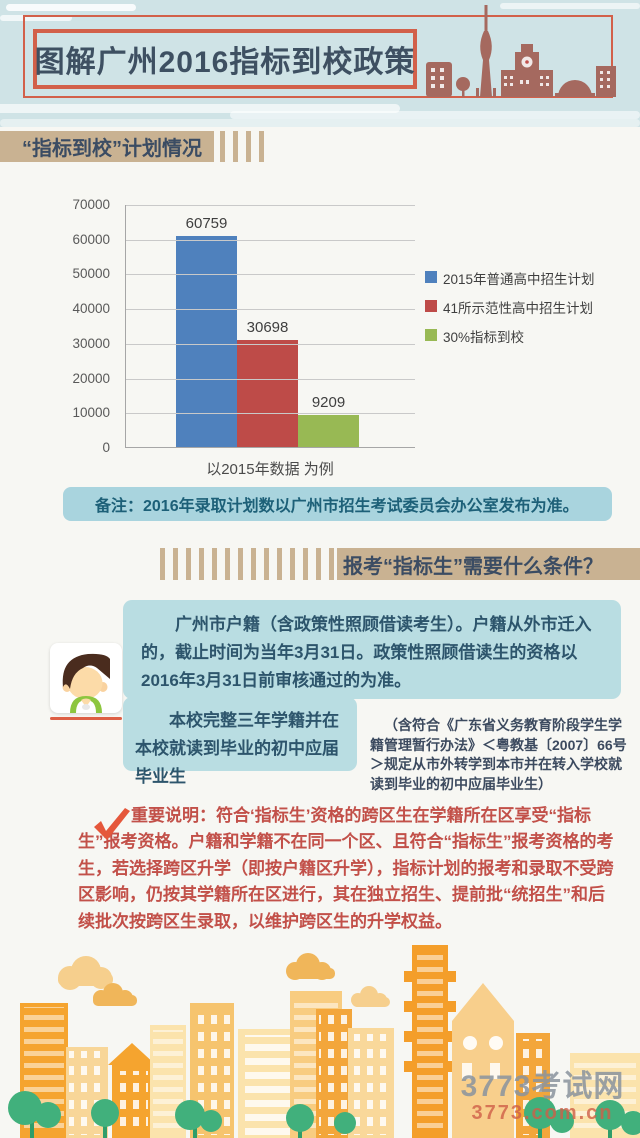 The image size is (640, 1138). Describe the element at coordinates (206, 331) in the screenshot. I see `bar-2015年普通高中招生计划: 60759` at that location.